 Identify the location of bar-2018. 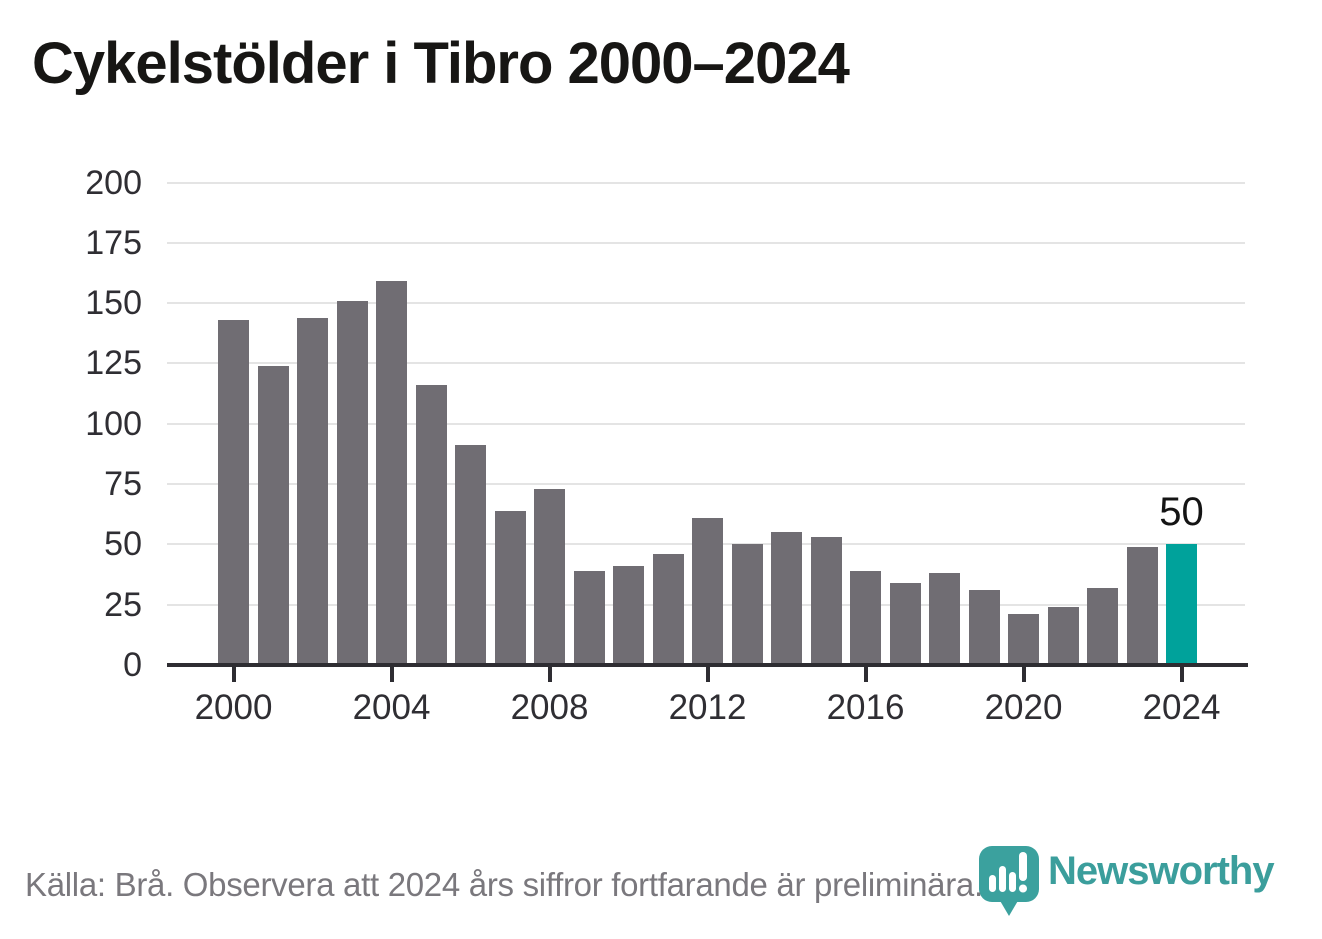
(944, 619).